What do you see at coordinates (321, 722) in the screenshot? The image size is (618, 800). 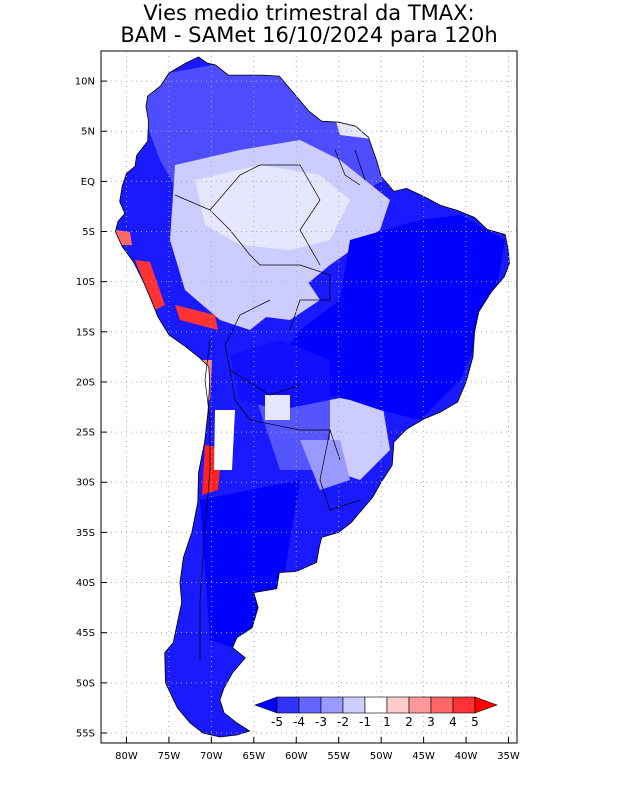 I see `colorbar-label: -3` at bounding box center [321, 722].